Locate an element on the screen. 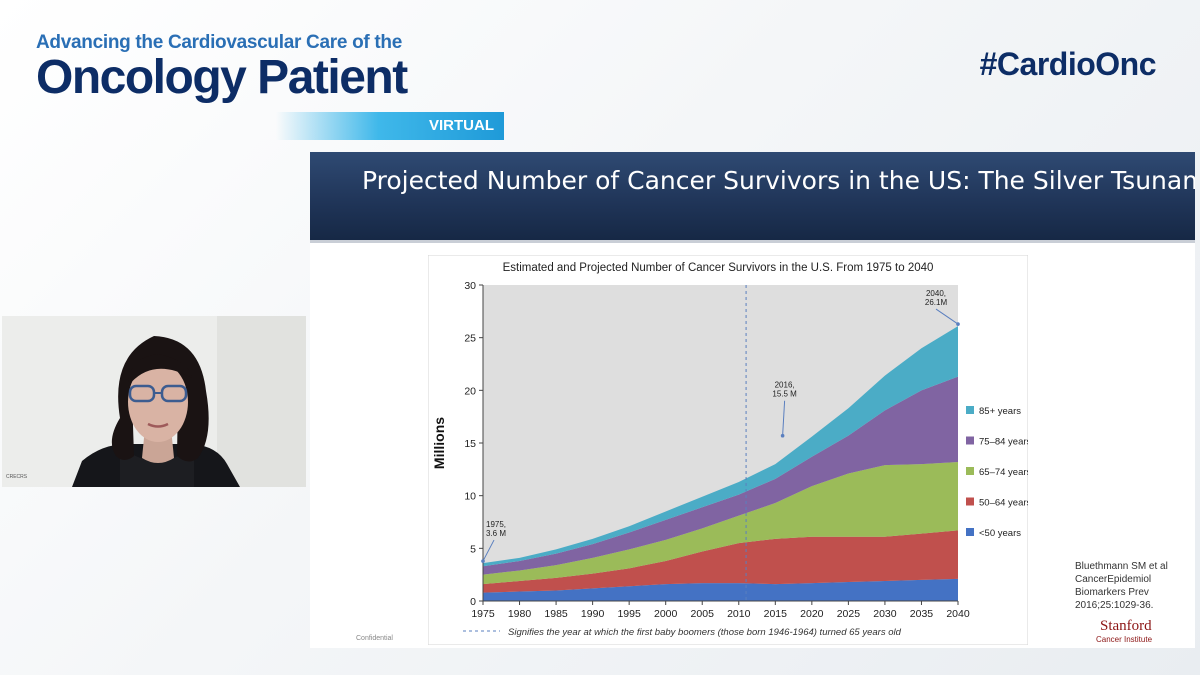  x-tick-label: 2020 is located at coordinates (812, 614).